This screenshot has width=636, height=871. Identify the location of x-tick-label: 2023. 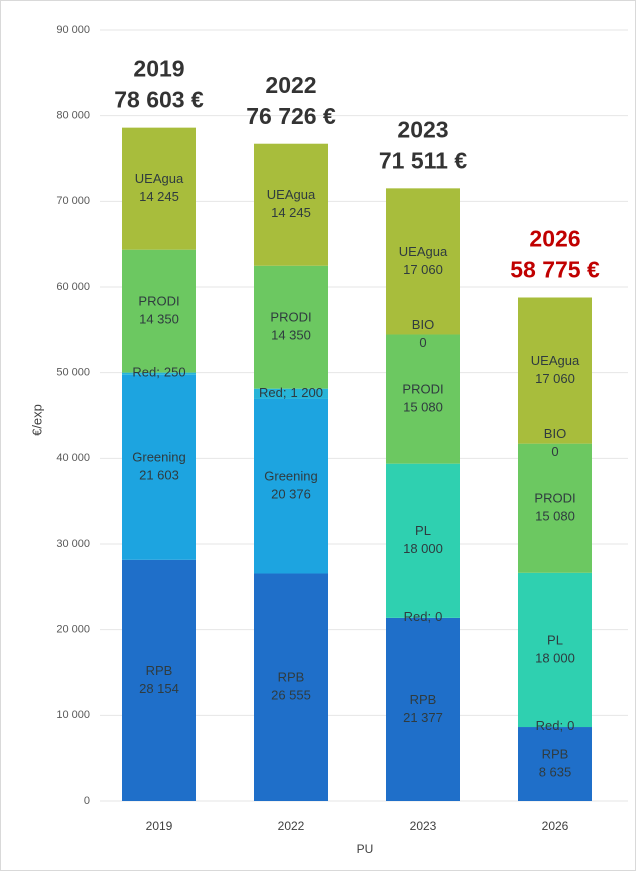
(423, 826).